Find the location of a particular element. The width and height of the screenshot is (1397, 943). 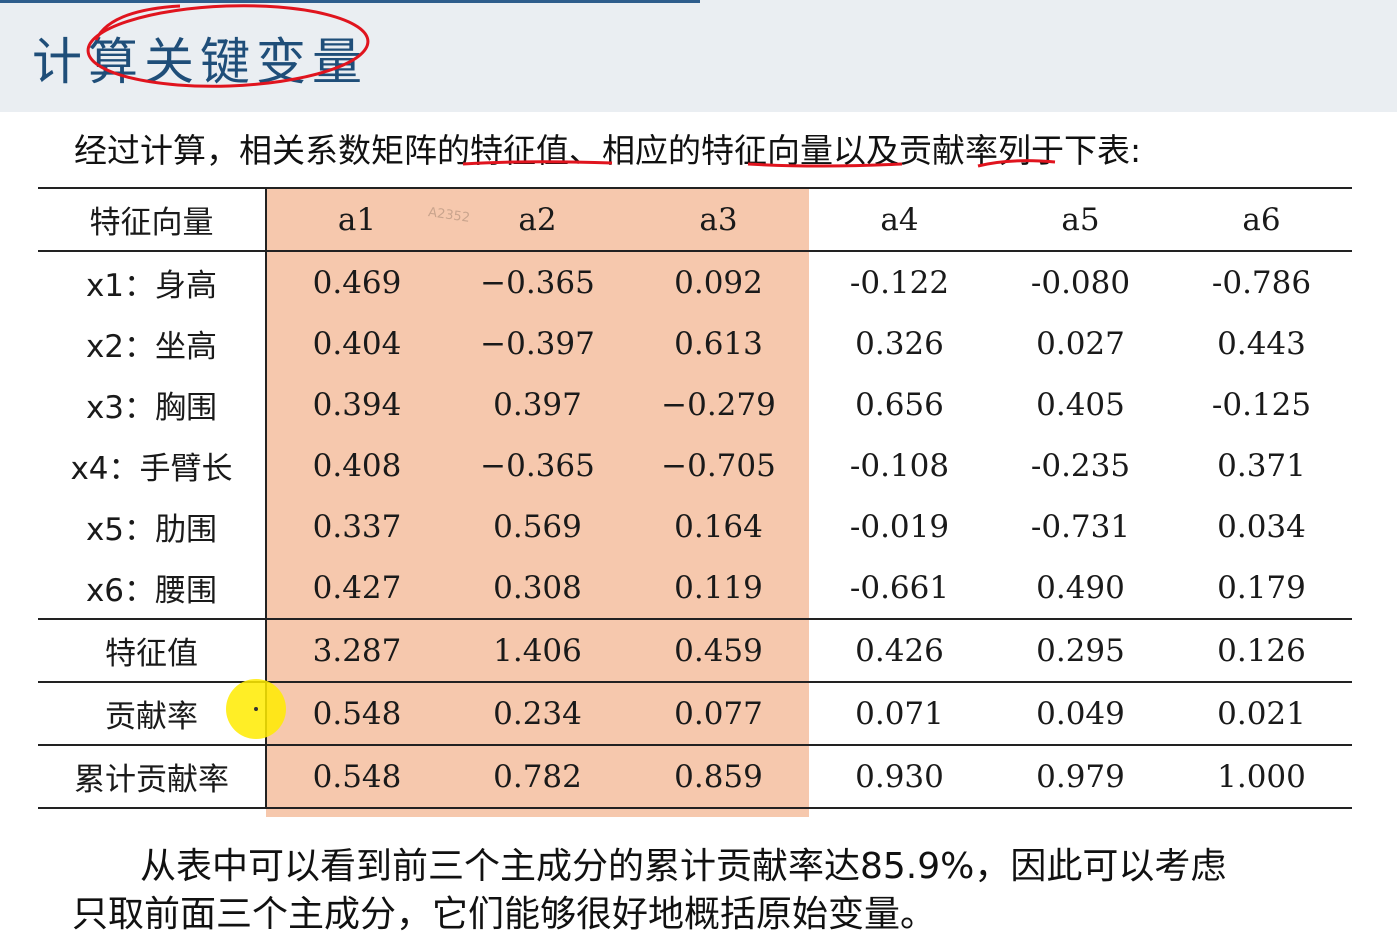

cell: 1.000 is located at coordinates (1261, 776).